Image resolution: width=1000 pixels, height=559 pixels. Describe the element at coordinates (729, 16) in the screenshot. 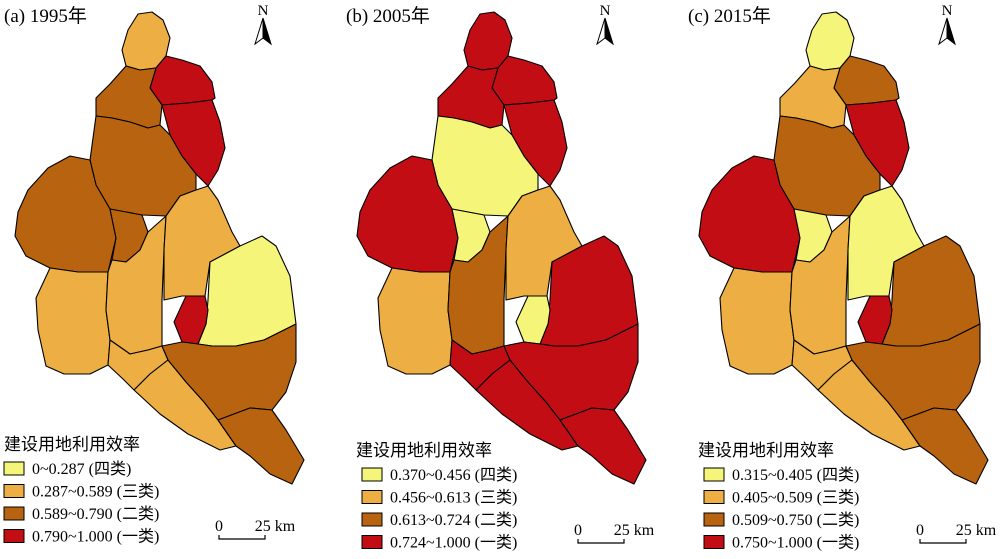

I see `panel-title: (c) 2015年` at that location.